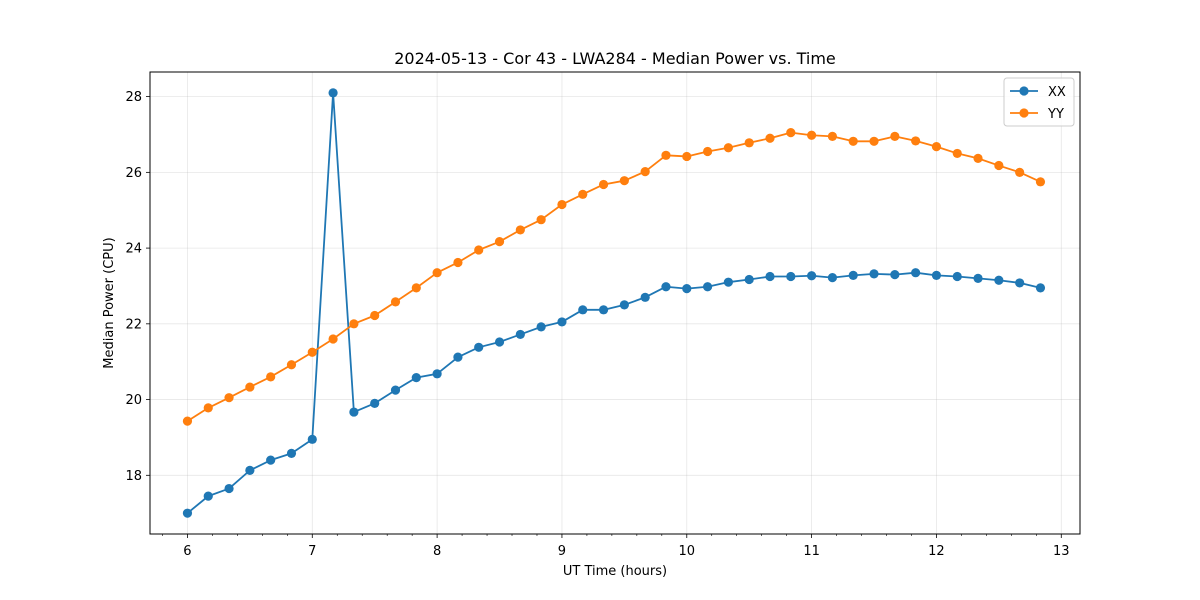  Describe the element at coordinates (133, 324) in the screenshot. I see `y-tick-label: 22` at that location.